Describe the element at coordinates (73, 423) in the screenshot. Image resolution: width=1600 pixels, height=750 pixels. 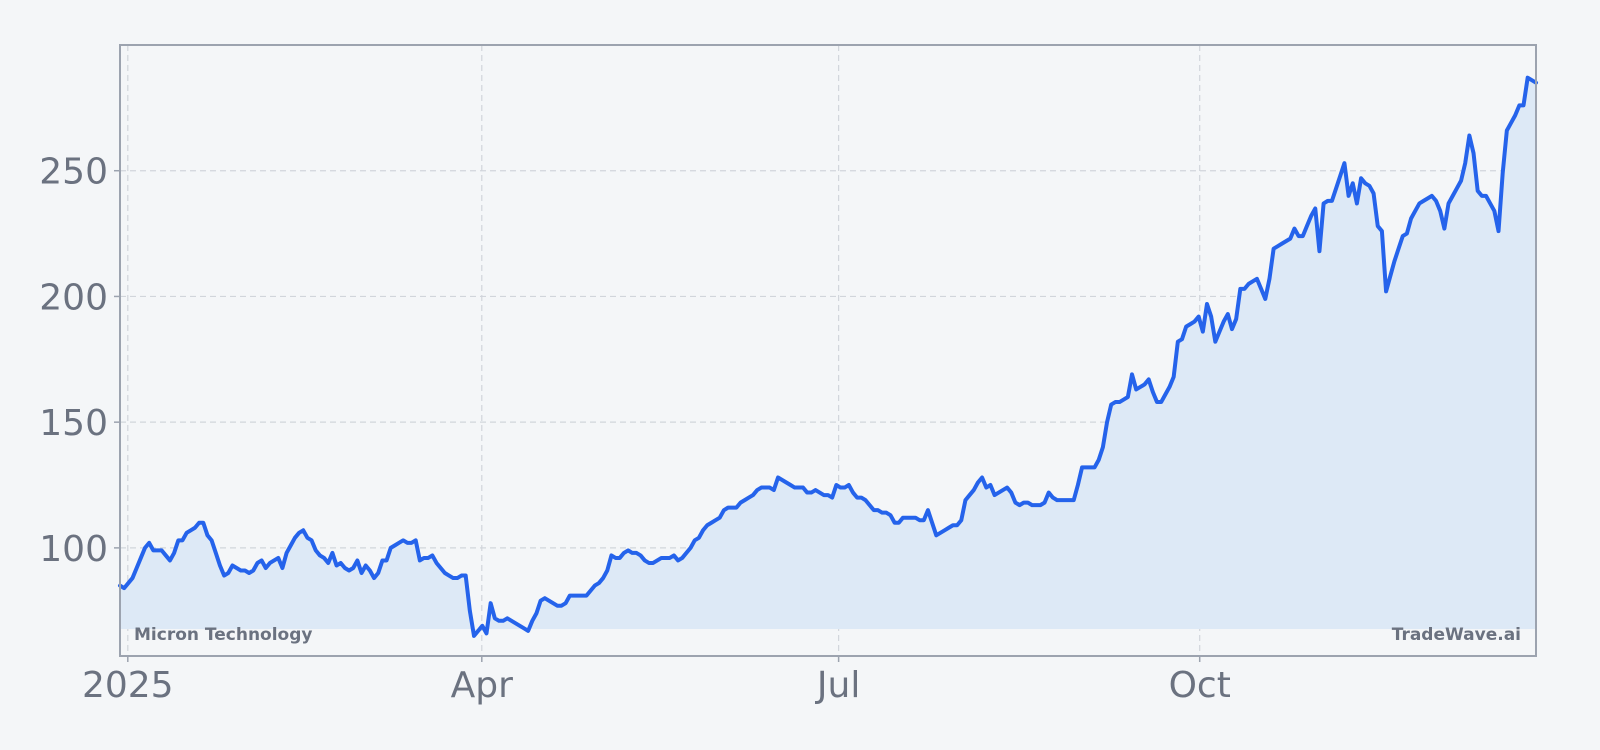
I see `y-tick-label: 150` at that location.